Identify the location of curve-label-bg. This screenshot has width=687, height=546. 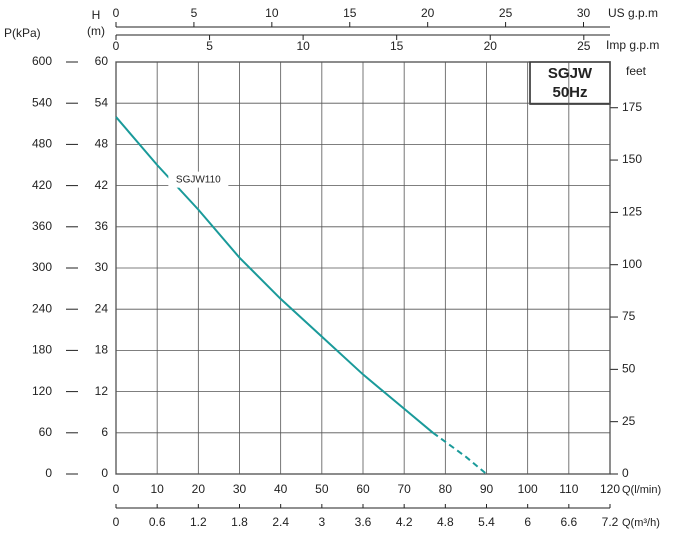
(198, 179).